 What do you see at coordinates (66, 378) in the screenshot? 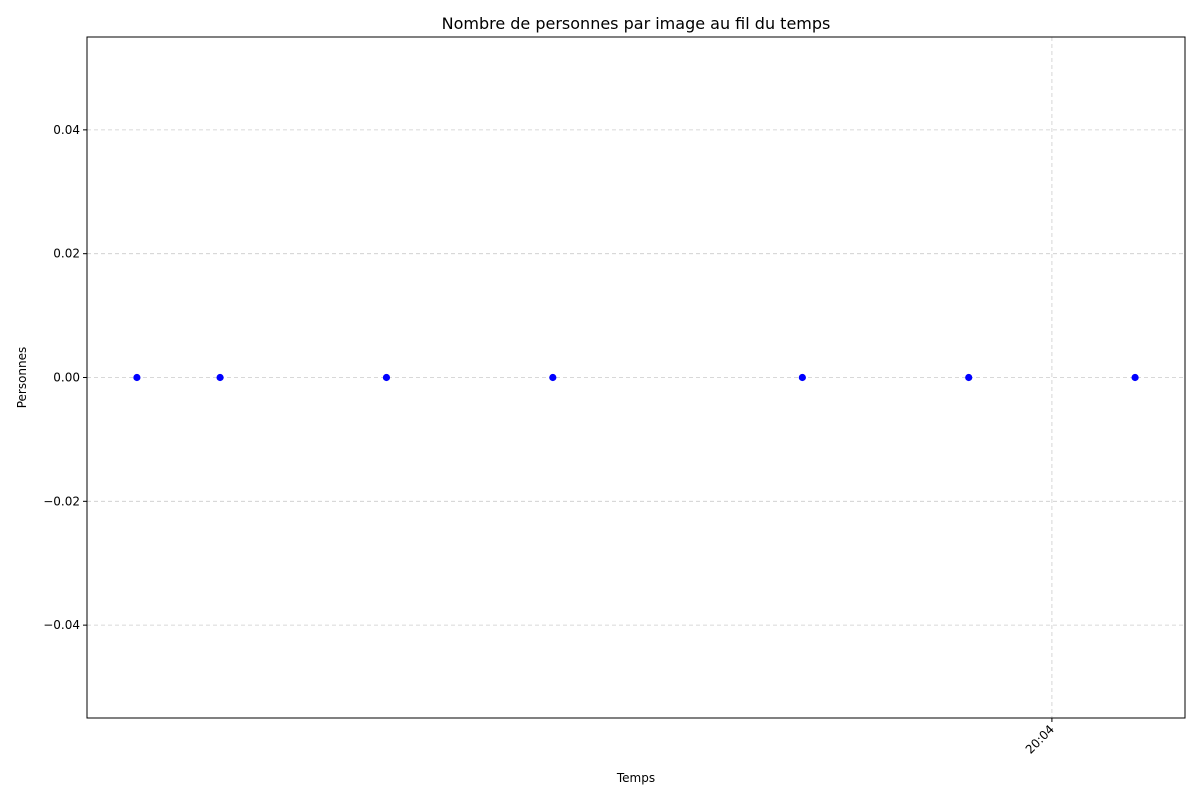
I see `y-tick-label: 0.00` at bounding box center [66, 378].